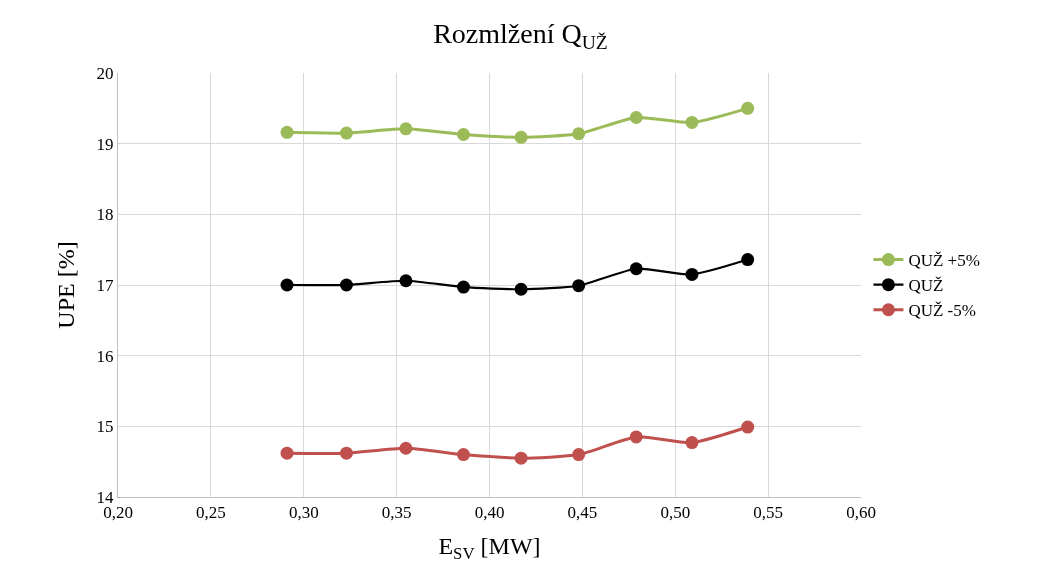 The height and width of the screenshot is (585, 1041). Describe the element at coordinates (926, 286) in the screenshot. I see `legend-label: QUŽ` at that location.